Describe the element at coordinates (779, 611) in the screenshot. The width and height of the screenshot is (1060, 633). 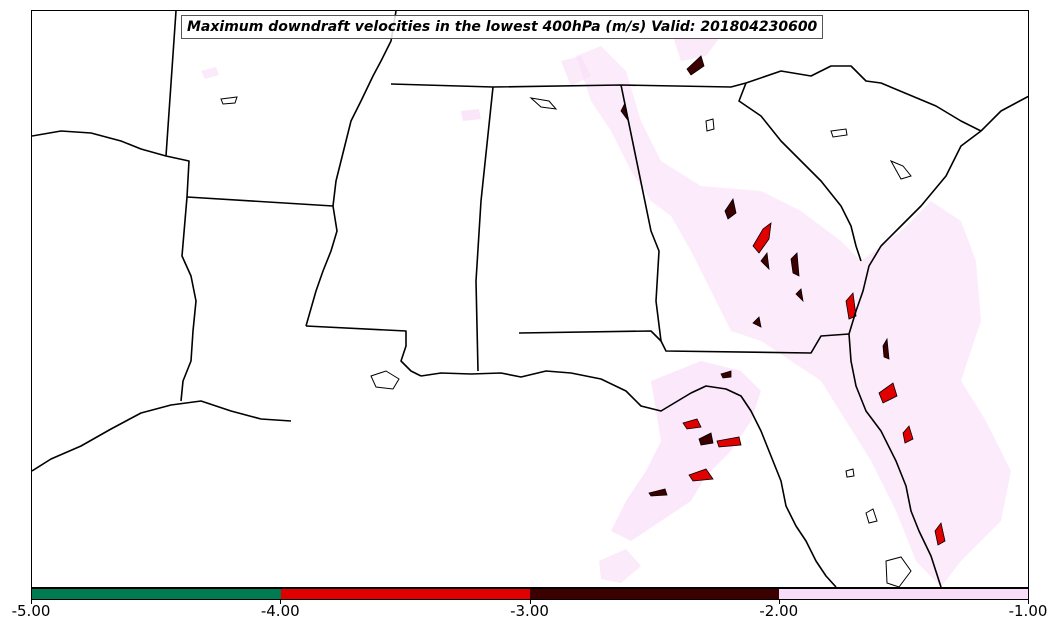
I see `colorbar-tick-label: -2.00` at that location.